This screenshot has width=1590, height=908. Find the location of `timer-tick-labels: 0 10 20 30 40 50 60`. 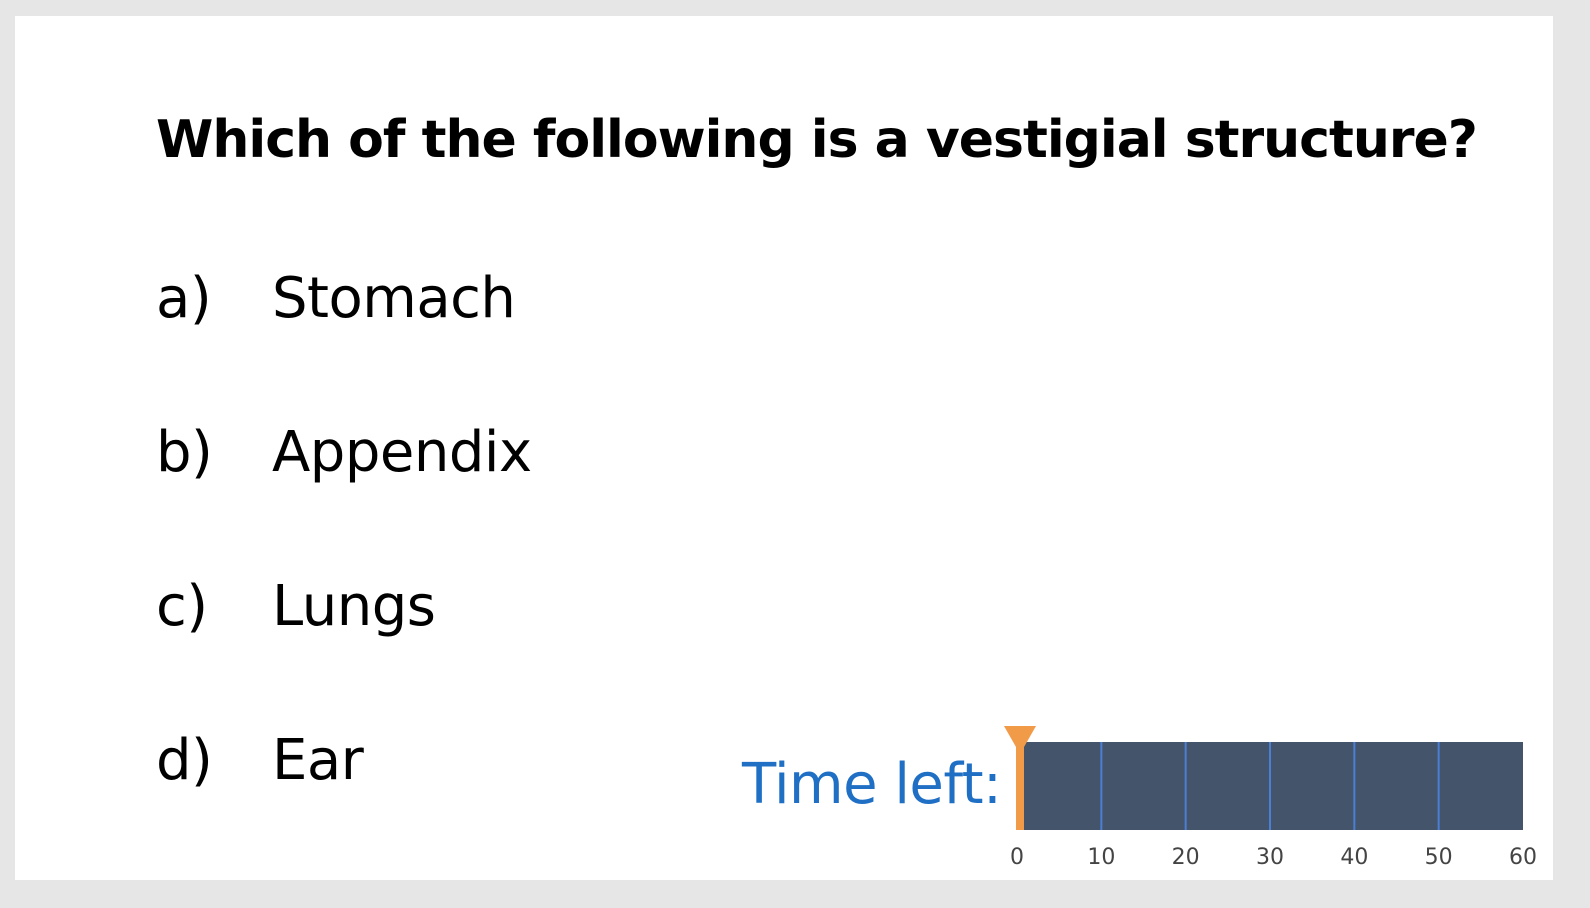

timer-tick-labels: 0 10 20 30 40 50 60 is located at coordinates (1273, 857).